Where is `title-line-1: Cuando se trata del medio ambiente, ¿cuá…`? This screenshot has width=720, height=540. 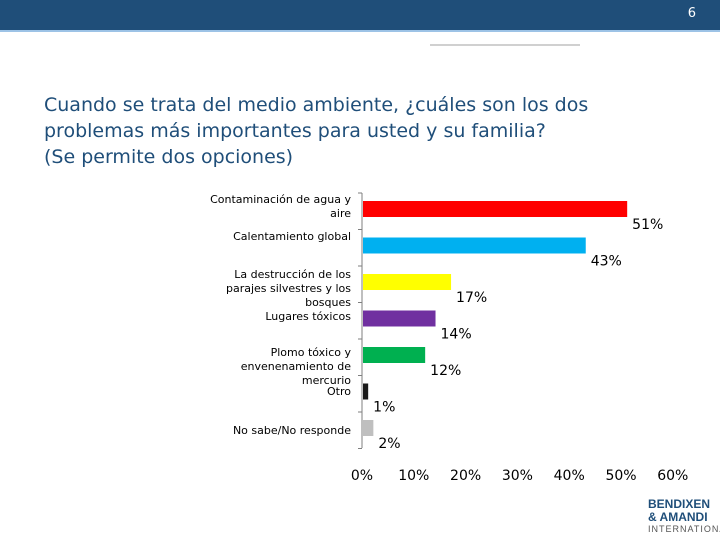 title-line-1: Cuando se trata del medio ambiente, ¿cuá… is located at coordinates (316, 105).